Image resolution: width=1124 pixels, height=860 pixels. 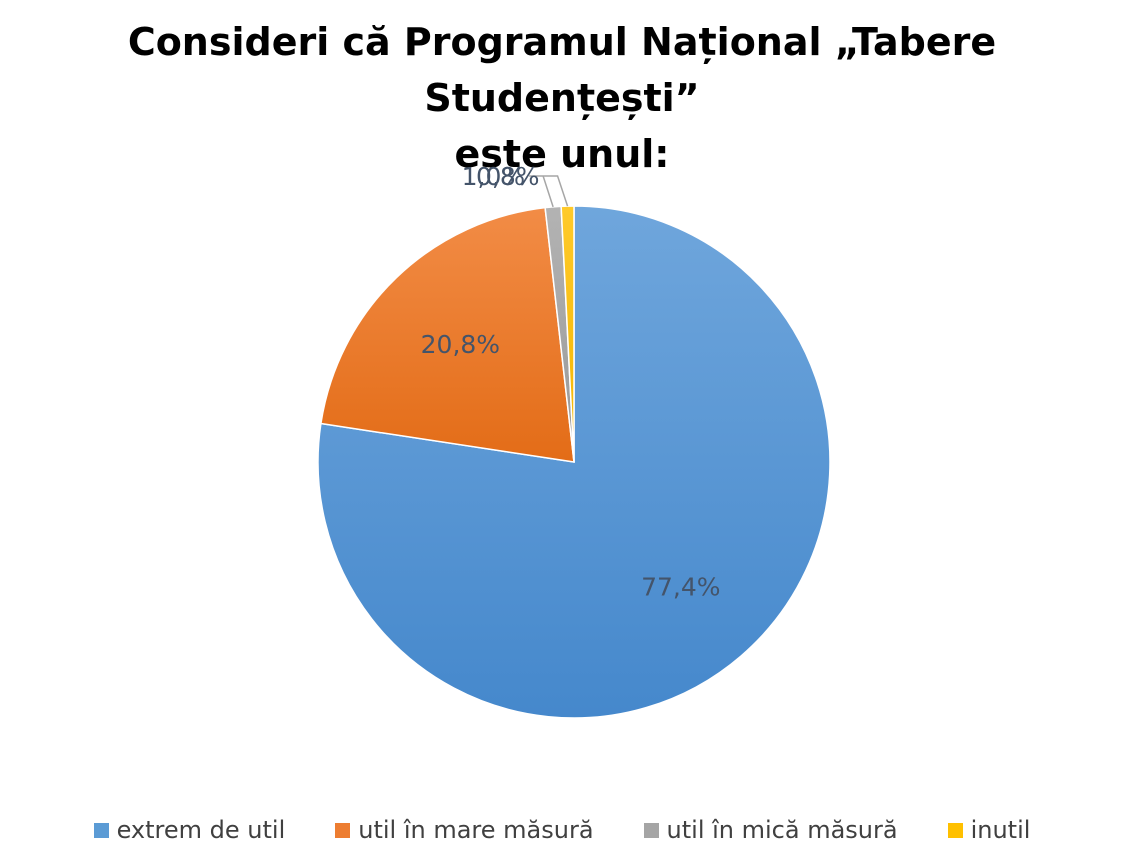 What do you see at coordinates (556, 191) in the screenshot?
I see `leader-line-inutil` at bounding box center [556, 191].